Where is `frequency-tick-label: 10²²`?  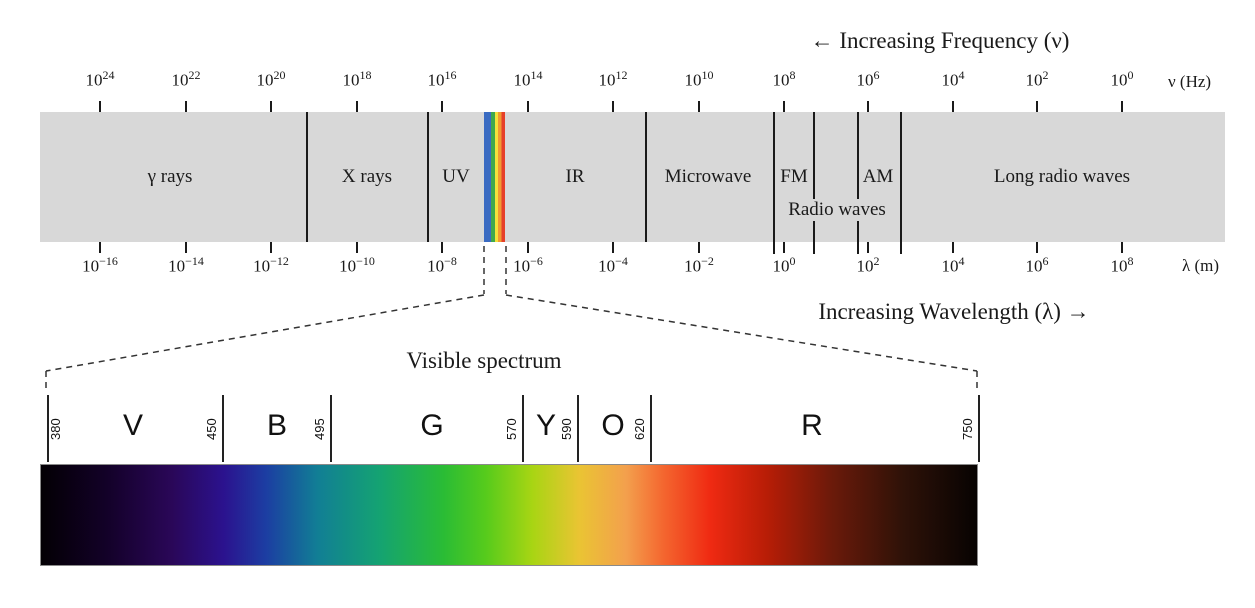 frequency-tick-label: 10²² is located at coordinates (186, 79).